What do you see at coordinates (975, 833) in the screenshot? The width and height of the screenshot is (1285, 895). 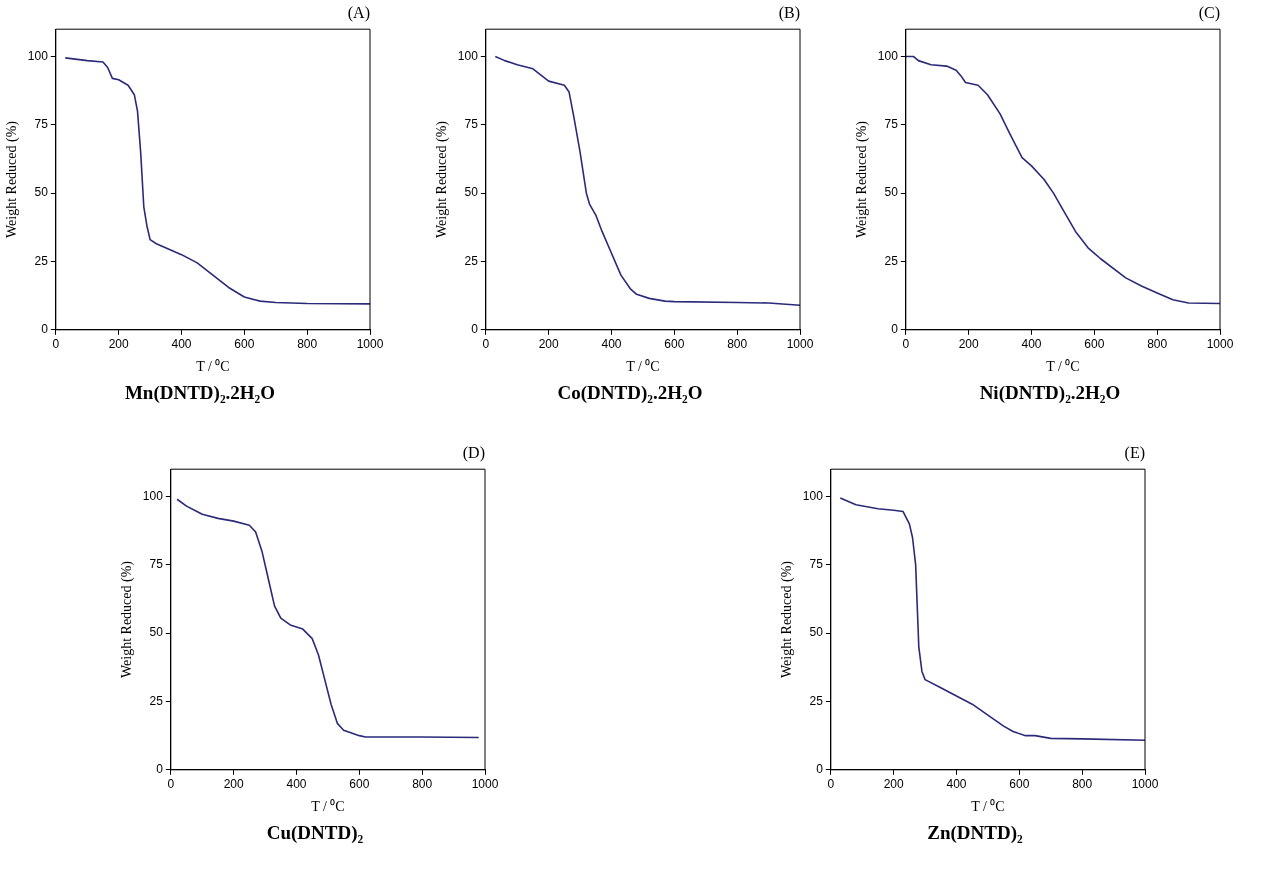 I see `text: Zn(DNTD)₂` at bounding box center [975, 833].